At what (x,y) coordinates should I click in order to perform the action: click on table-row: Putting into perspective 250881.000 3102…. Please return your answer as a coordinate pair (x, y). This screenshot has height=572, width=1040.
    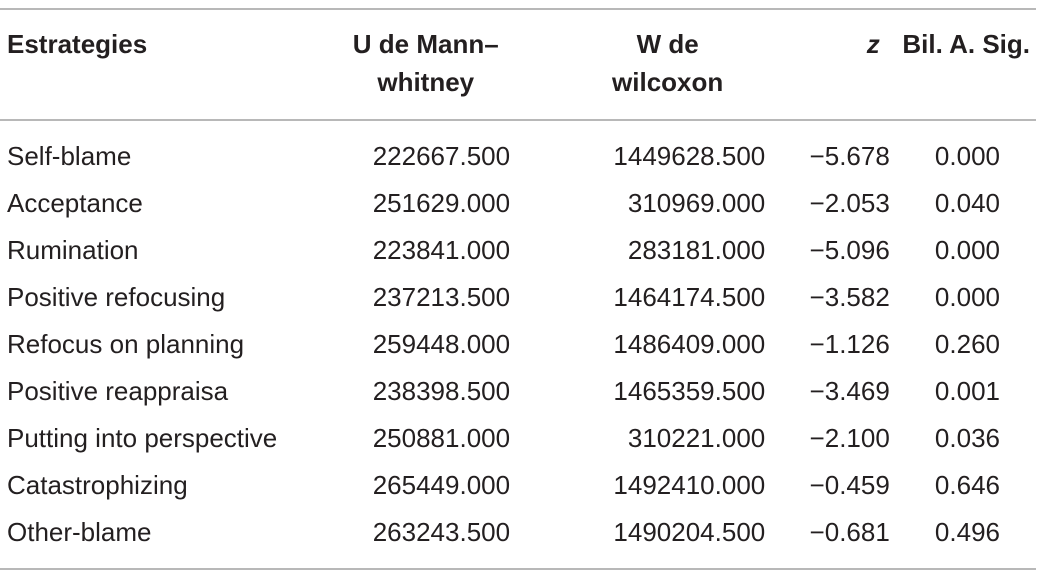
    Looking at the image, I should click on (518, 438).